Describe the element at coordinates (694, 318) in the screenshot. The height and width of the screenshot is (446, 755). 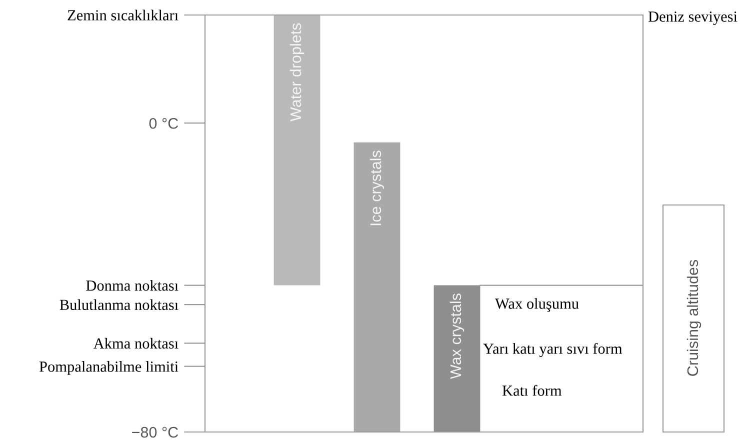
I see `text: Cruising altitudes` at that location.